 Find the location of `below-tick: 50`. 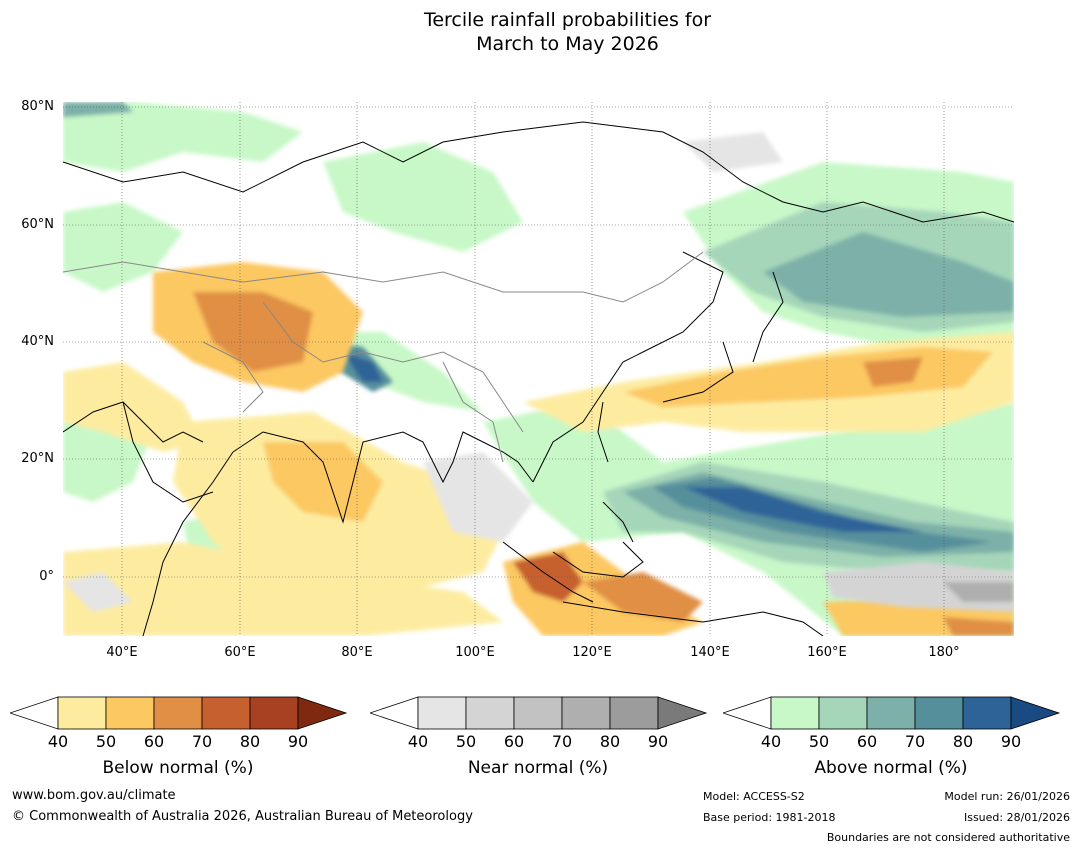

below-tick: 50 is located at coordinates (106, 741).